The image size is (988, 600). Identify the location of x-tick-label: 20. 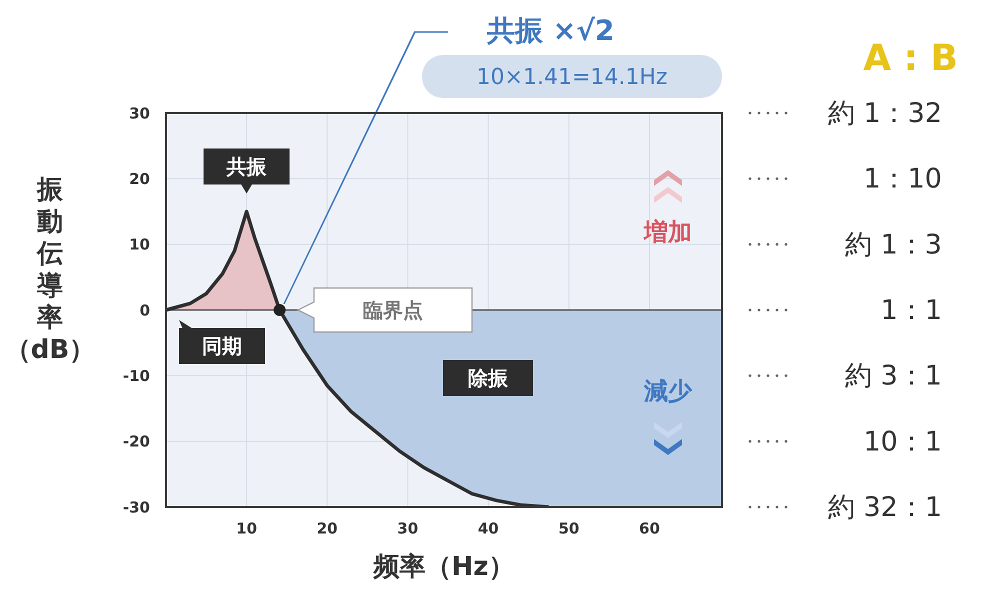
(327, 529).